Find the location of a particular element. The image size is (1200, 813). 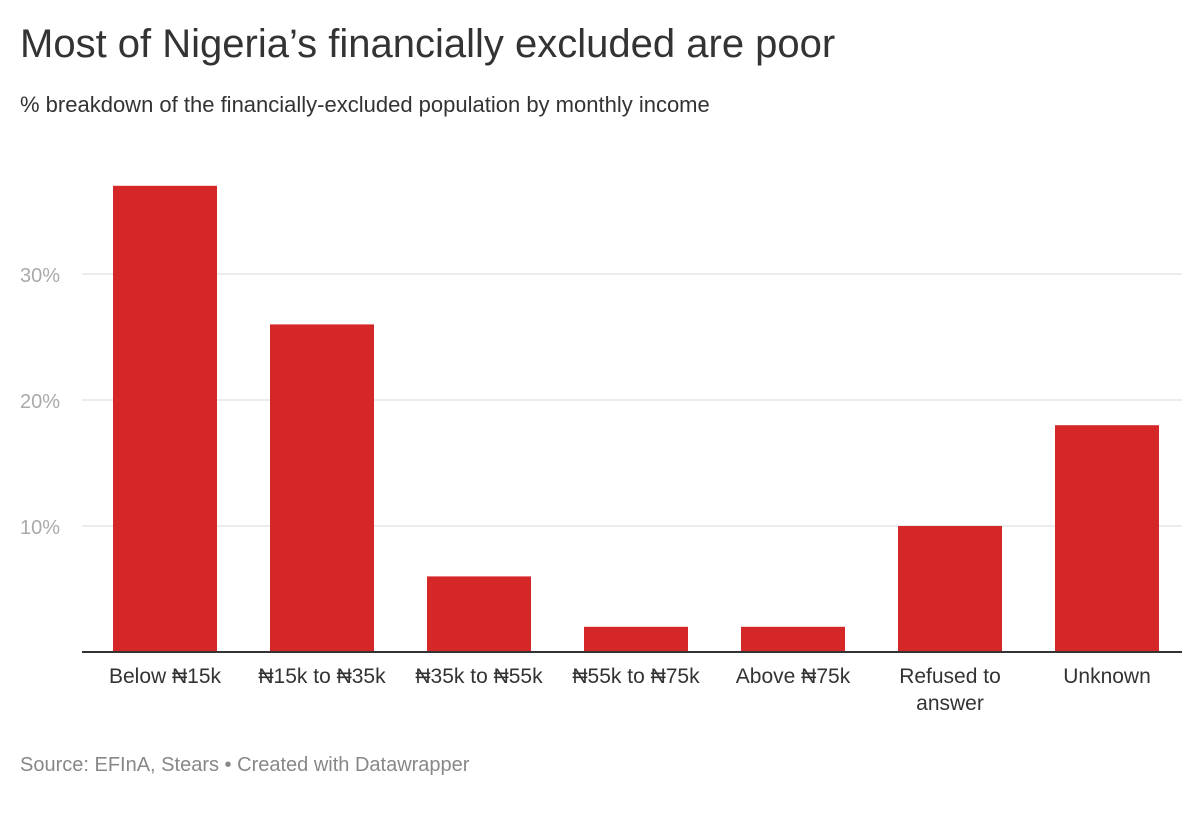

x-category-label-line: Above ₦75k is located at coordinates (793, 676).